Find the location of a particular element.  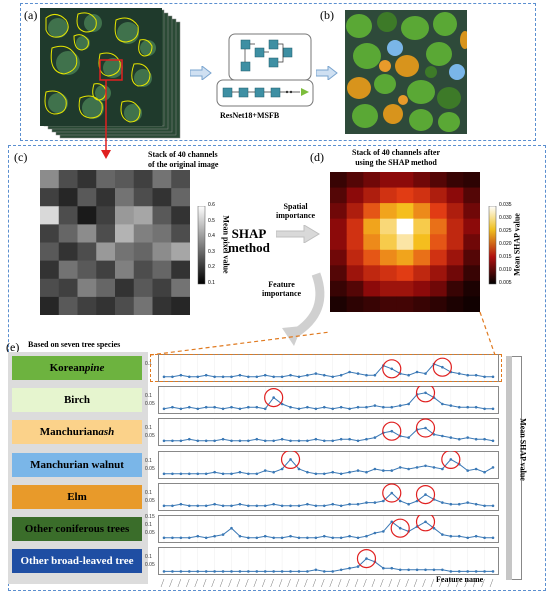

y-tick-label: 0.05 is located at coordinates (150, 468).